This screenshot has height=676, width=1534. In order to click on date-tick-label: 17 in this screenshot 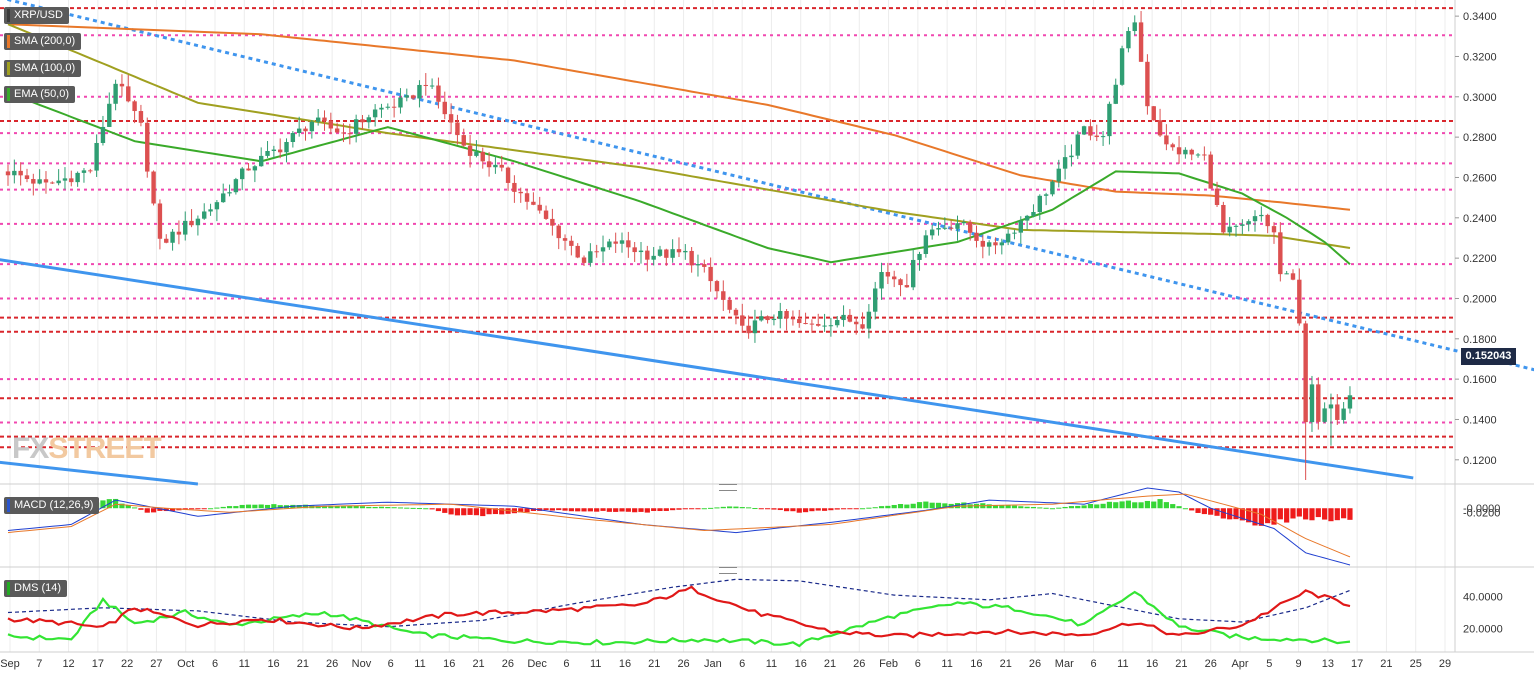, I will do `click(1357, 664)`.